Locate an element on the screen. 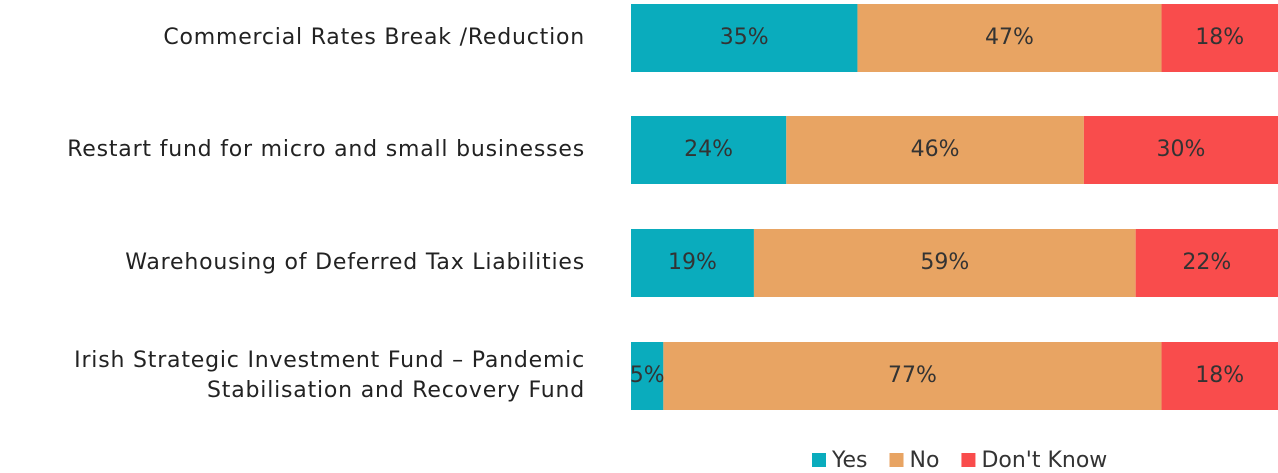 The height and width of the screenshot is (473, 1278). category-label: Warehousing of Deferred Tax Liabilities is located at coordinates (355, 262).